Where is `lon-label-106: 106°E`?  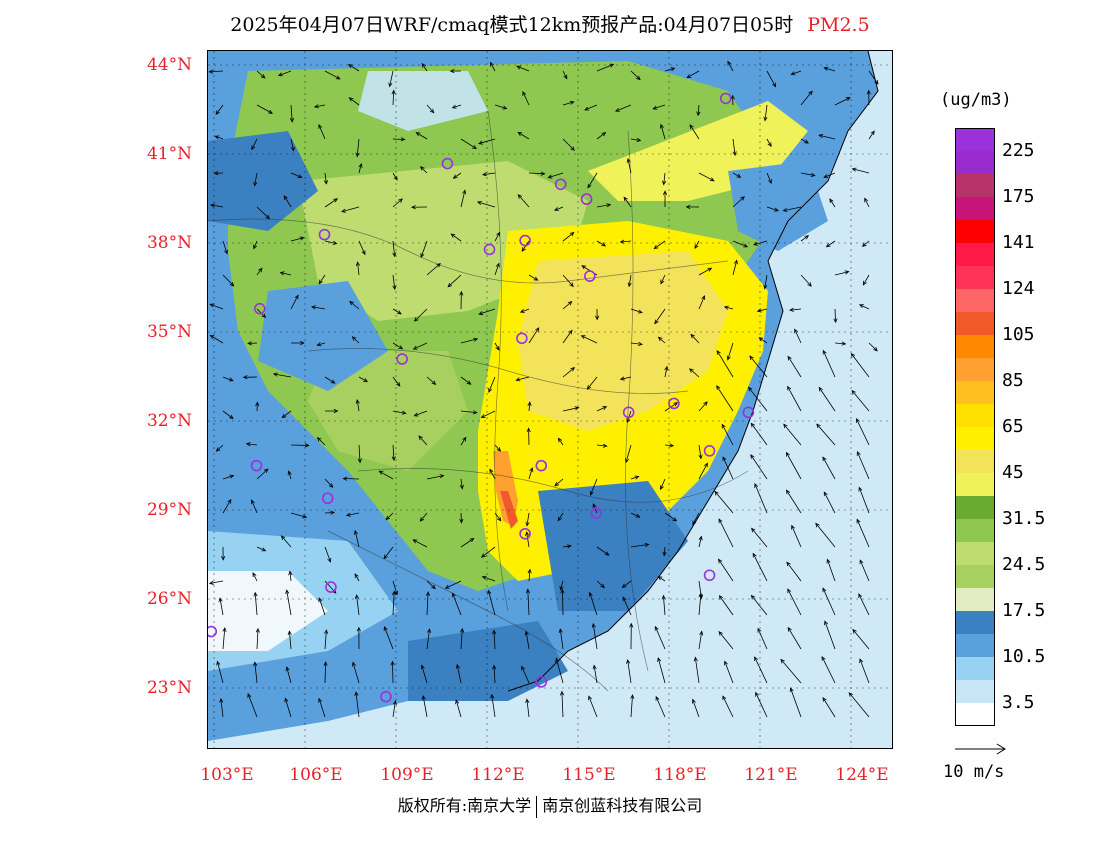
lon-label-106: 106°E is located at coordinates (316, 775).